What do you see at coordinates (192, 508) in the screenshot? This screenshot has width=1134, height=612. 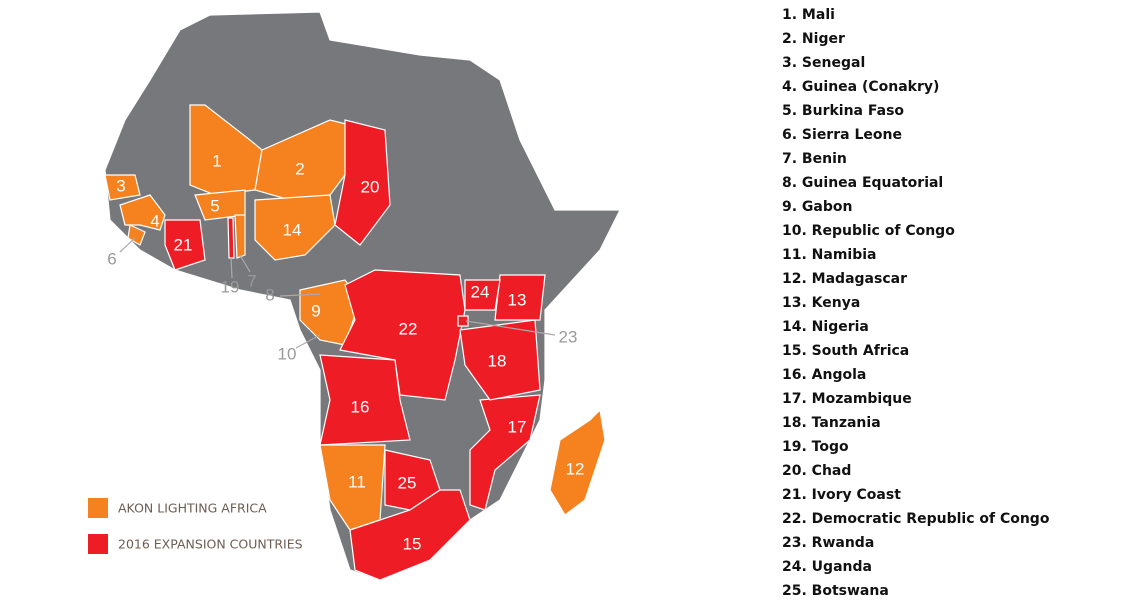 I see `legend-label: AKON LIGHTING AFRICA` at bounding box center [192, 508].